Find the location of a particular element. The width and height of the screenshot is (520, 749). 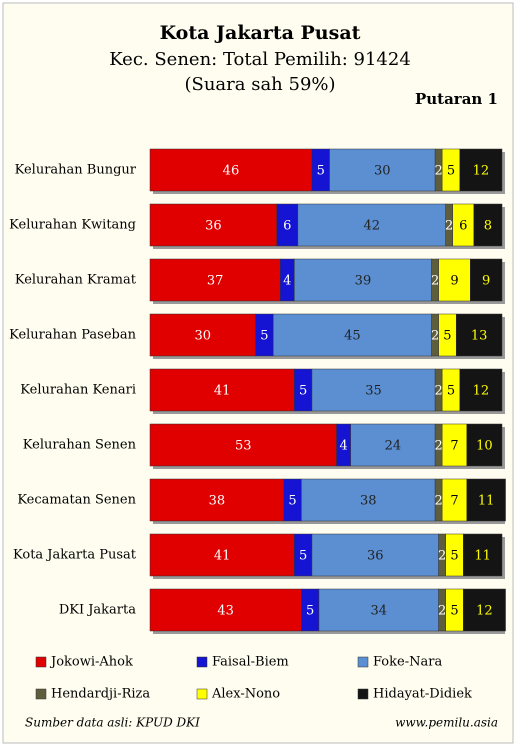

y-tick-label: Kecamatan Senen is located at coordinates (76, 500).